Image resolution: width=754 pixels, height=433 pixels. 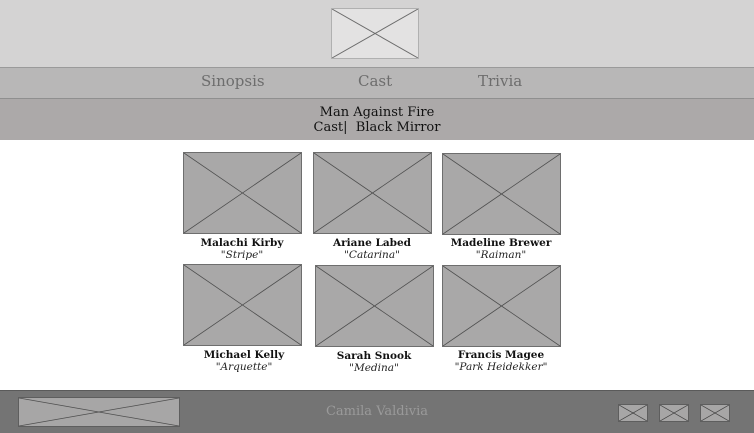 What do you see at coordinates (372, 243) in the screenshot?
I see `cast-name: Ariane Labed` at bounding box center [372, 243].